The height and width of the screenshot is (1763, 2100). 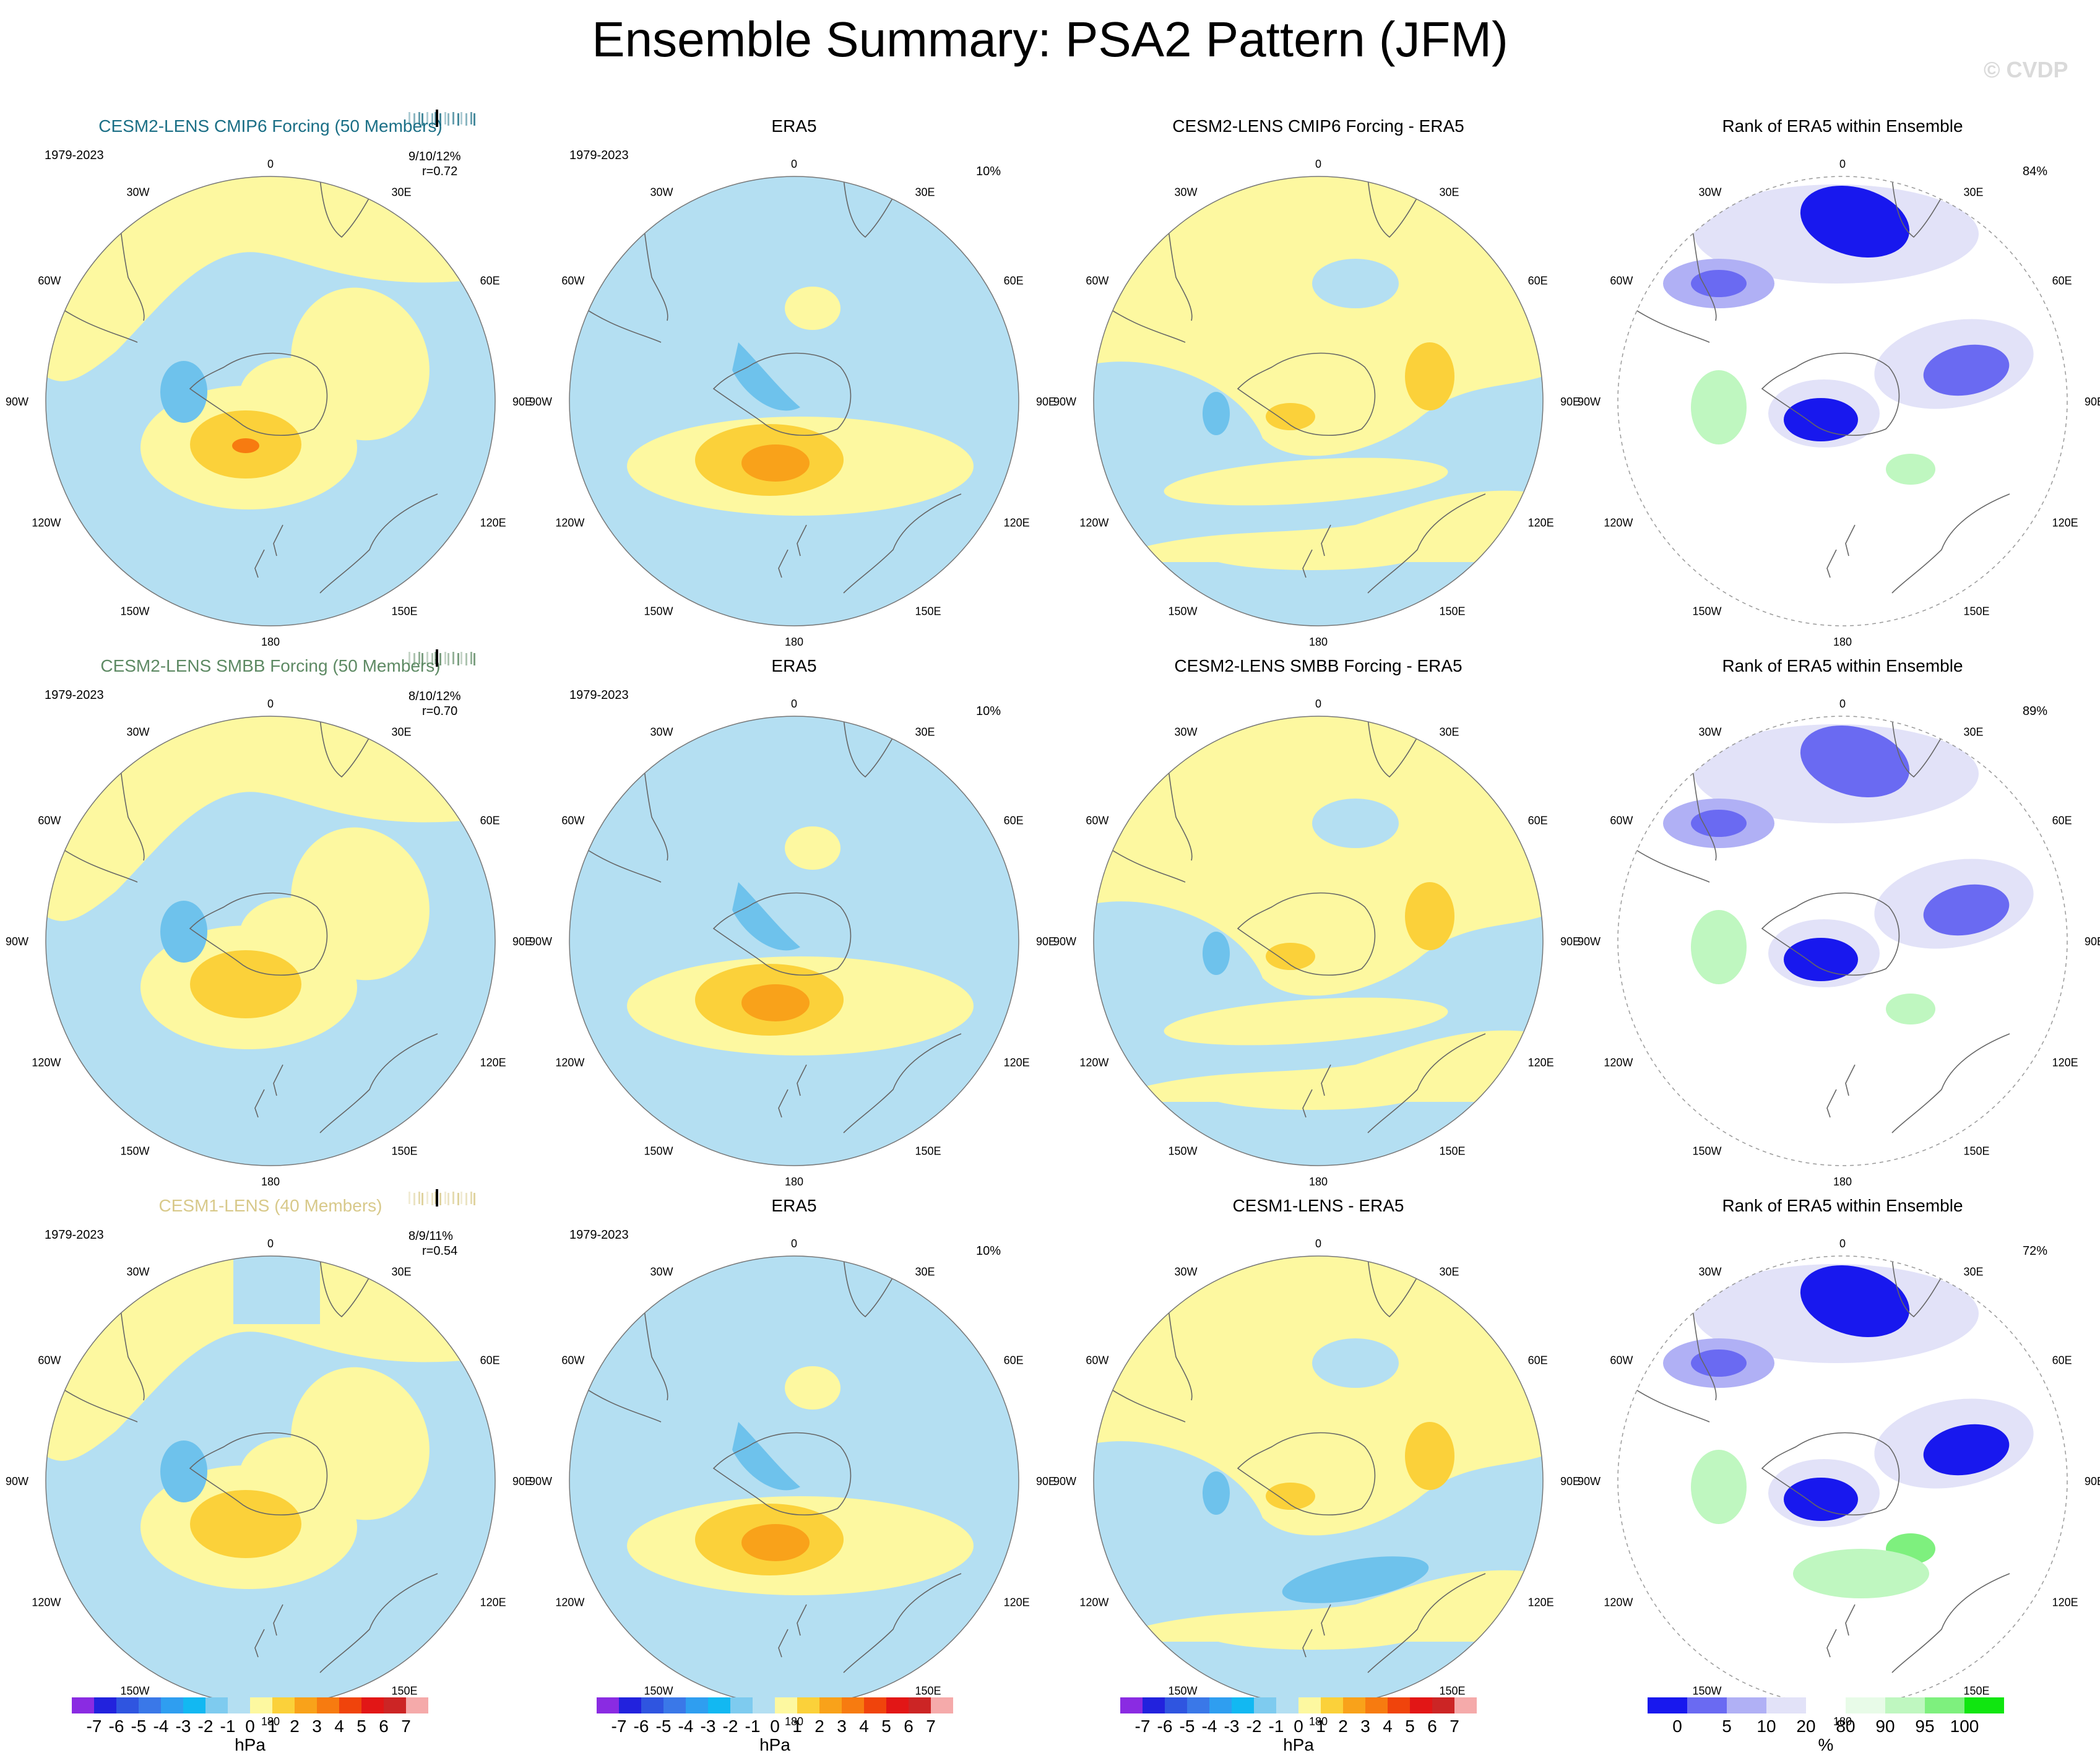 What do you see at coordinates (661, 192) in the screenshot?
I see `obs-row-1-lon-30W: 30W` at bounding box center [661, 192].